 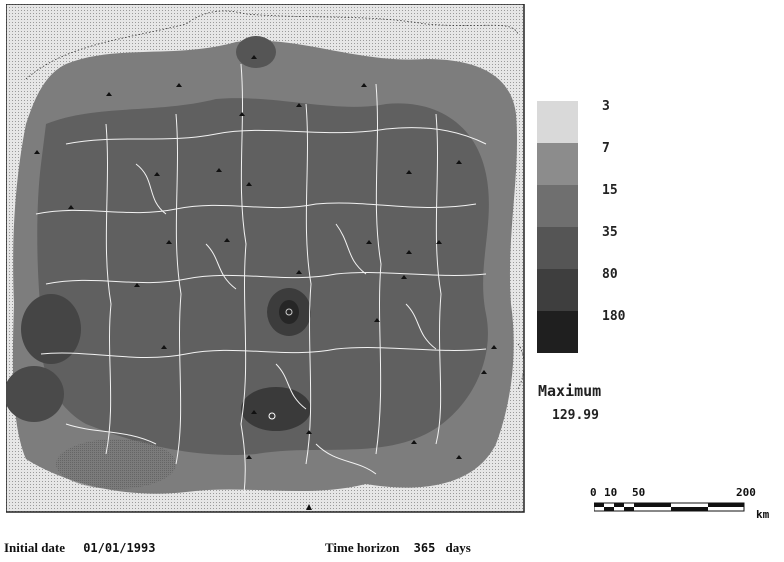 I want to click on region-peak-north, so click(x=256, y=52).